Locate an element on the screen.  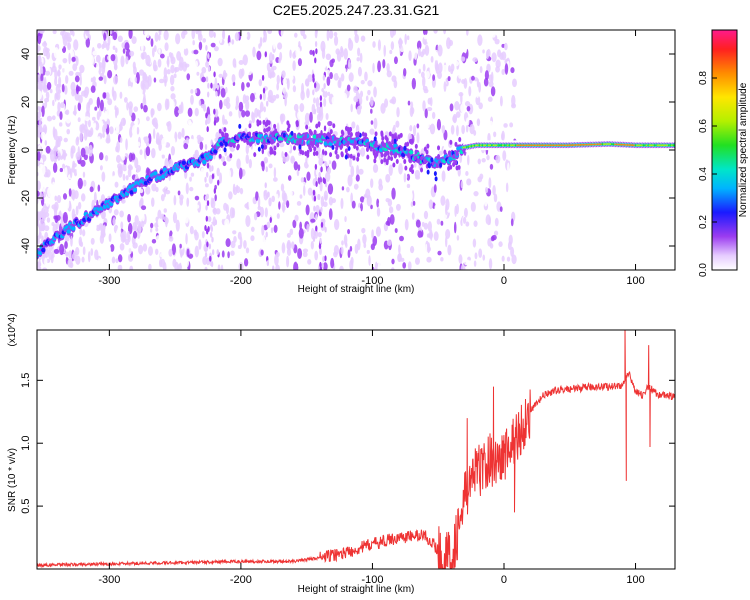
spectrogram-y-tick-label: -40 is located at coordinates (26, 246).